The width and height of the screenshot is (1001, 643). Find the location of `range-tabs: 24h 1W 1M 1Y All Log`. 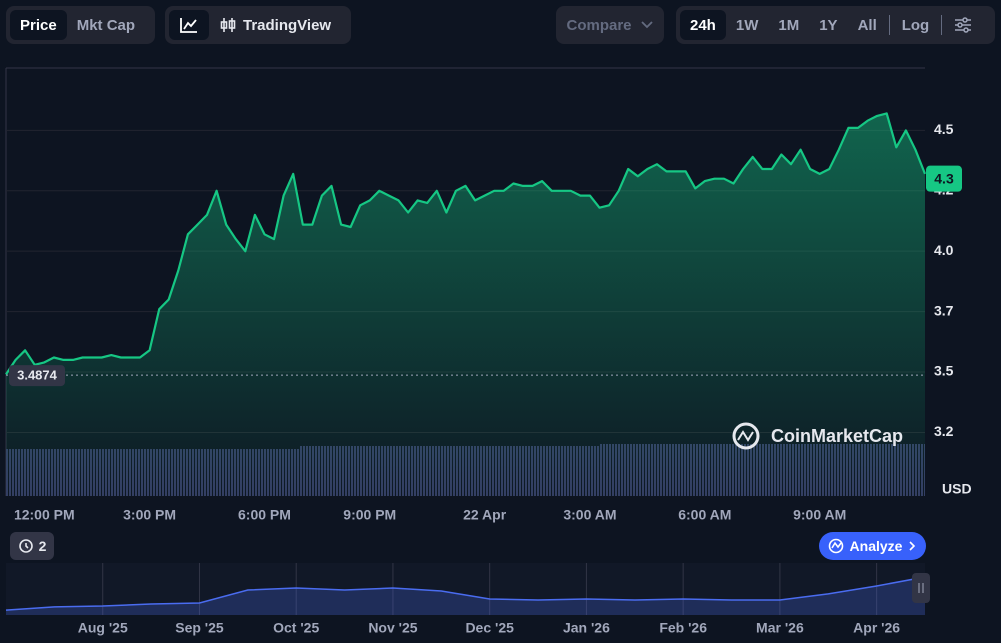

range-tabs: 24h 1W 1M 1Y All Log is located at coordinates (835, 25).